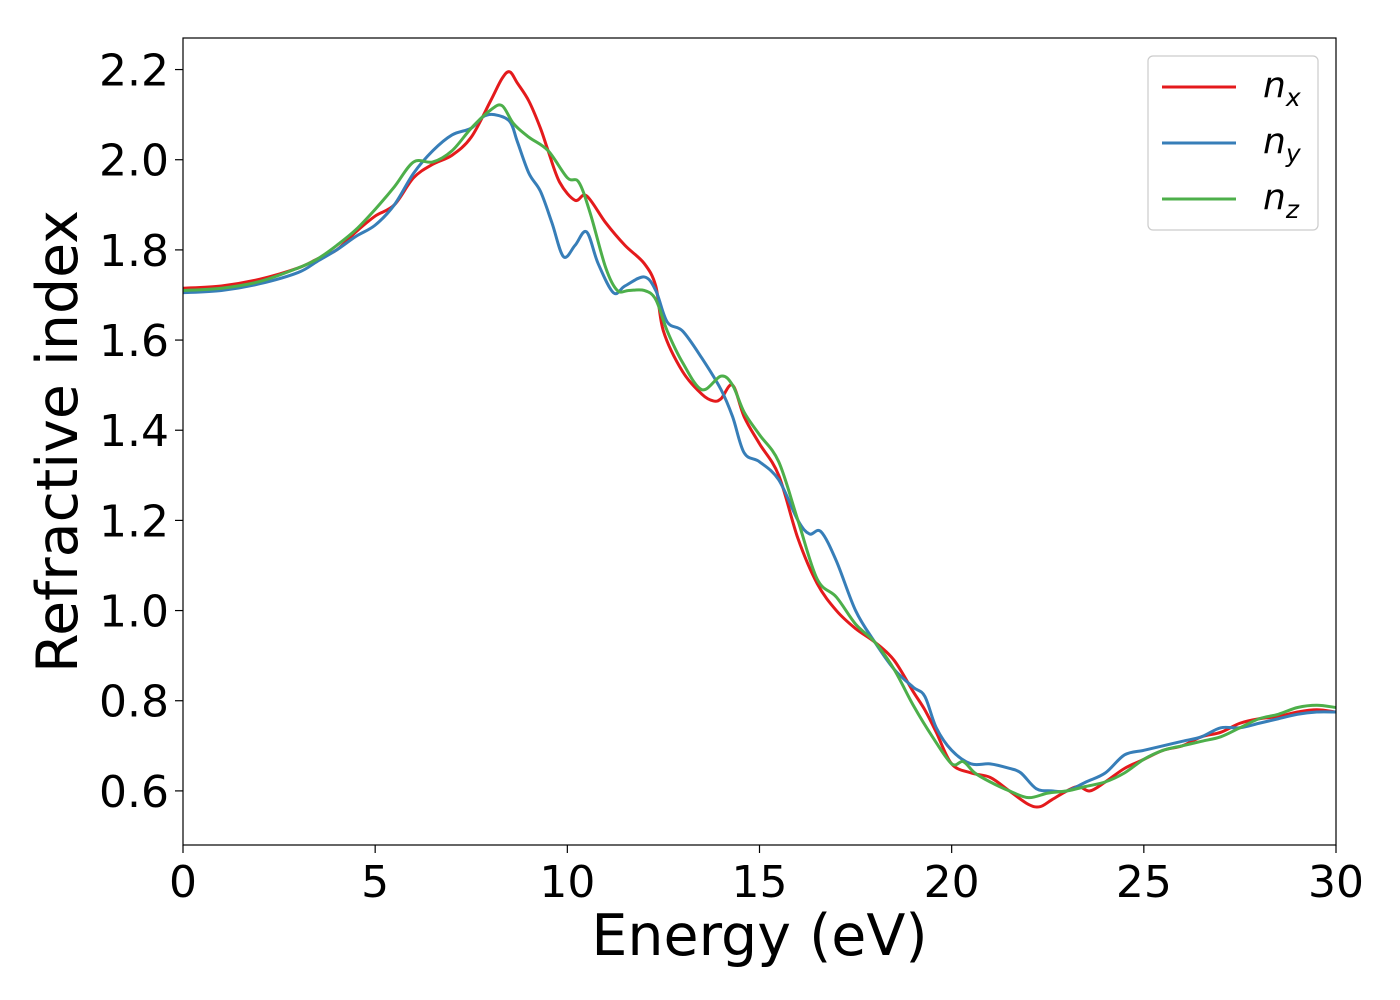  Describe the element at coordinates (375, 882) in the screenshot. I see `x-tick-label: 5` at that location.